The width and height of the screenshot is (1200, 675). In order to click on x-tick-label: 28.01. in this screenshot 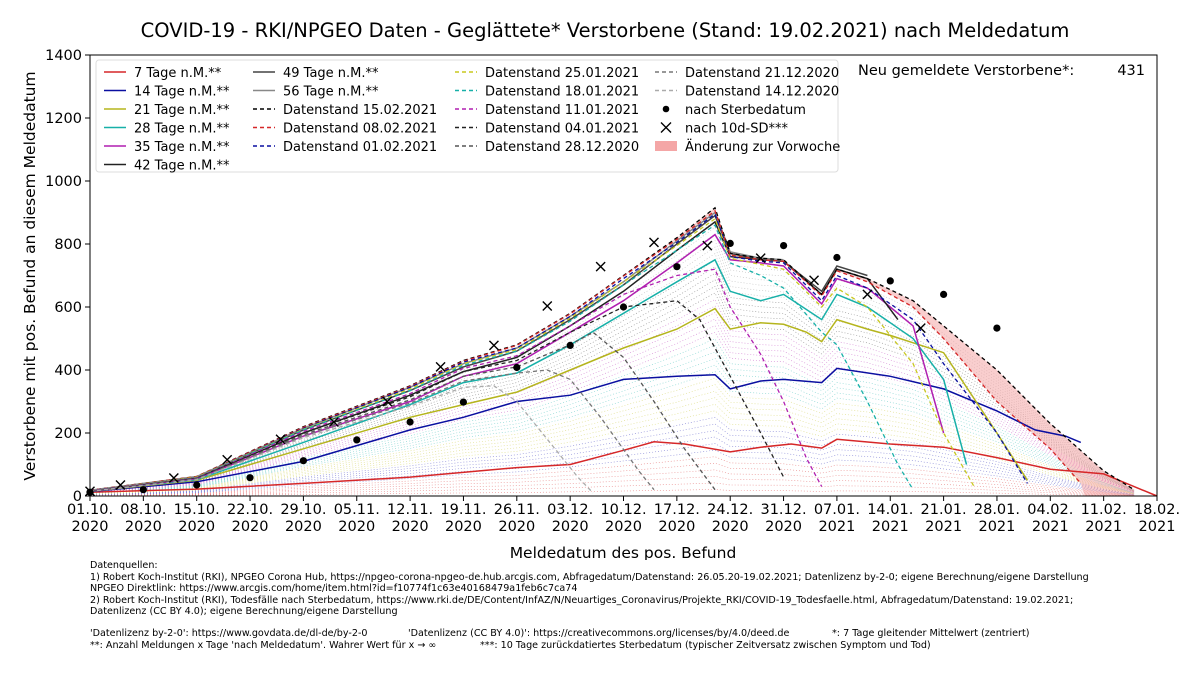, I will do `click(997, 510)`.